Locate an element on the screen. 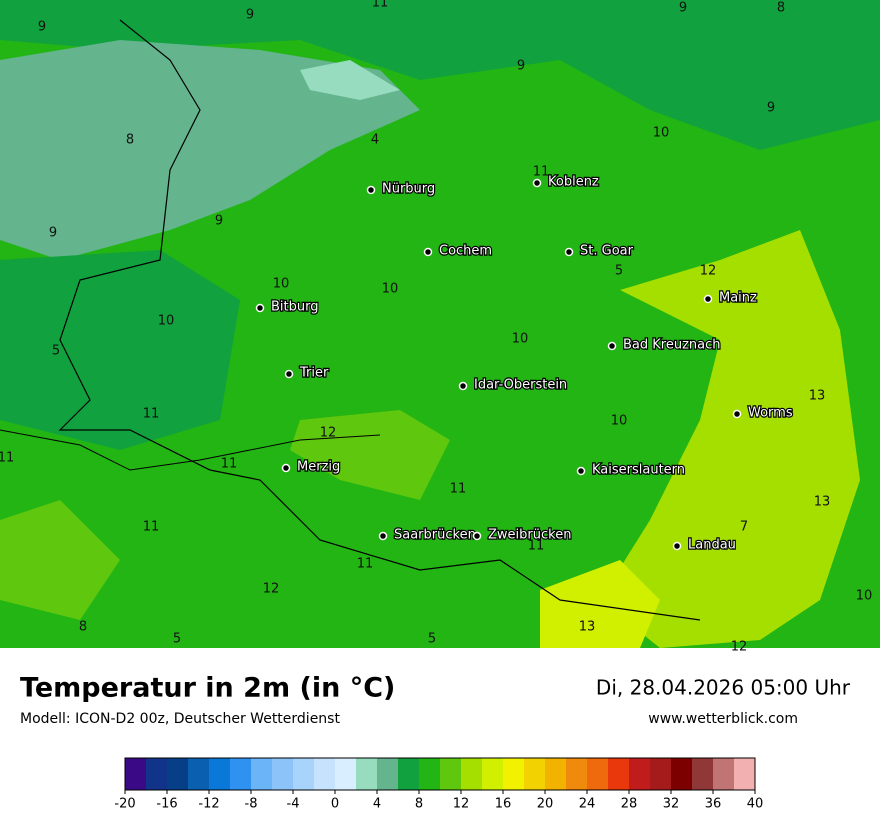 The image size is (880, 834). colorbar-tick-label: 28 is located at coordinates (629, 804).